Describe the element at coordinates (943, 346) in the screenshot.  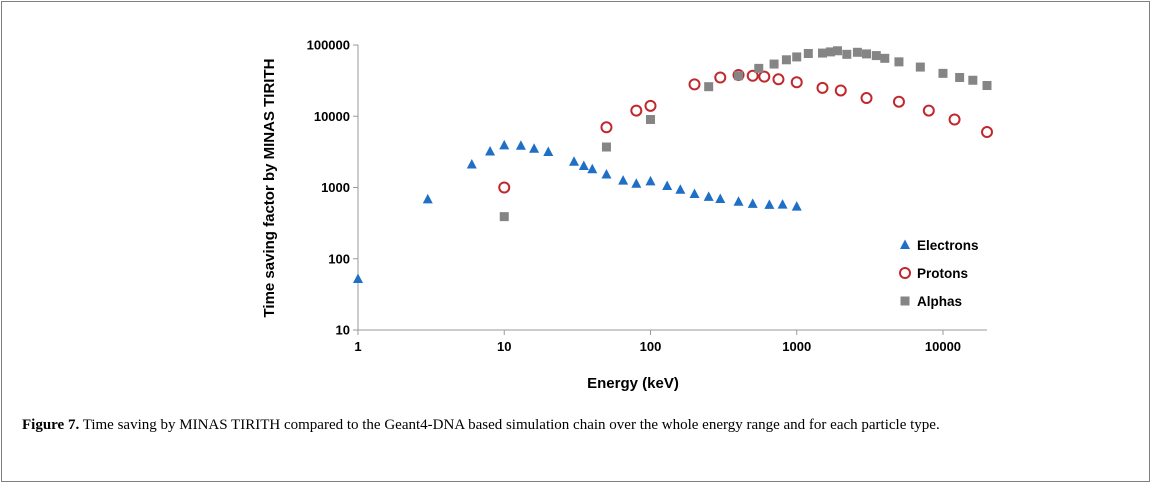
I see `x-tick-label: 10000` at that location.